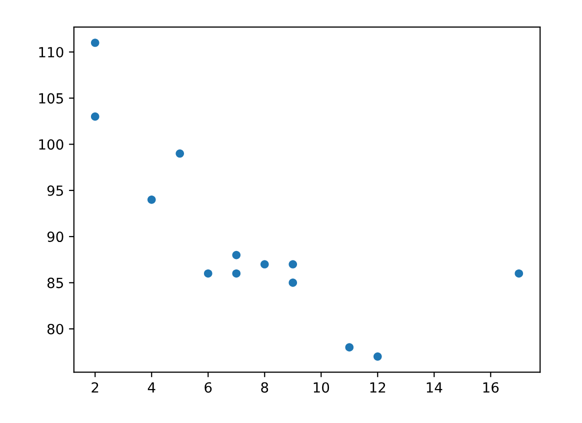 The image size is (582, 423). What do you see at coordinates (322, 387) in the screenshot?
I see `x-tick-label: 10` at bounding box center [322, 387].